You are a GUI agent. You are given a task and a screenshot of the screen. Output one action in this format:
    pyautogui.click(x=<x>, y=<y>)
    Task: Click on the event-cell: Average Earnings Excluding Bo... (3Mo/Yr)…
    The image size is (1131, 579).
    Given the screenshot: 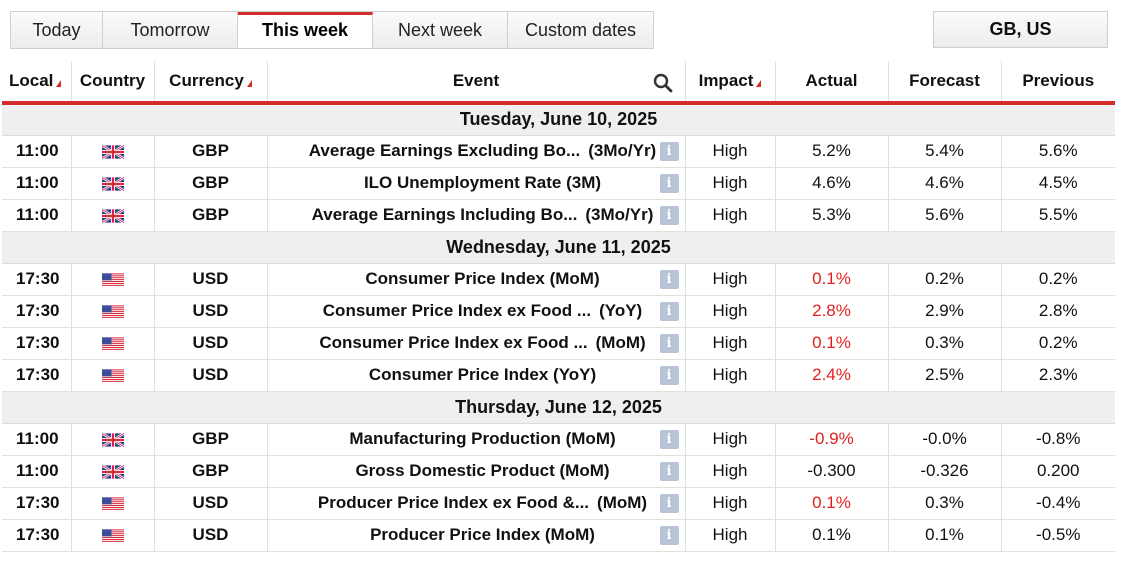 What is the action you would take?
    pyautogui.click(x=475, y=151)
    